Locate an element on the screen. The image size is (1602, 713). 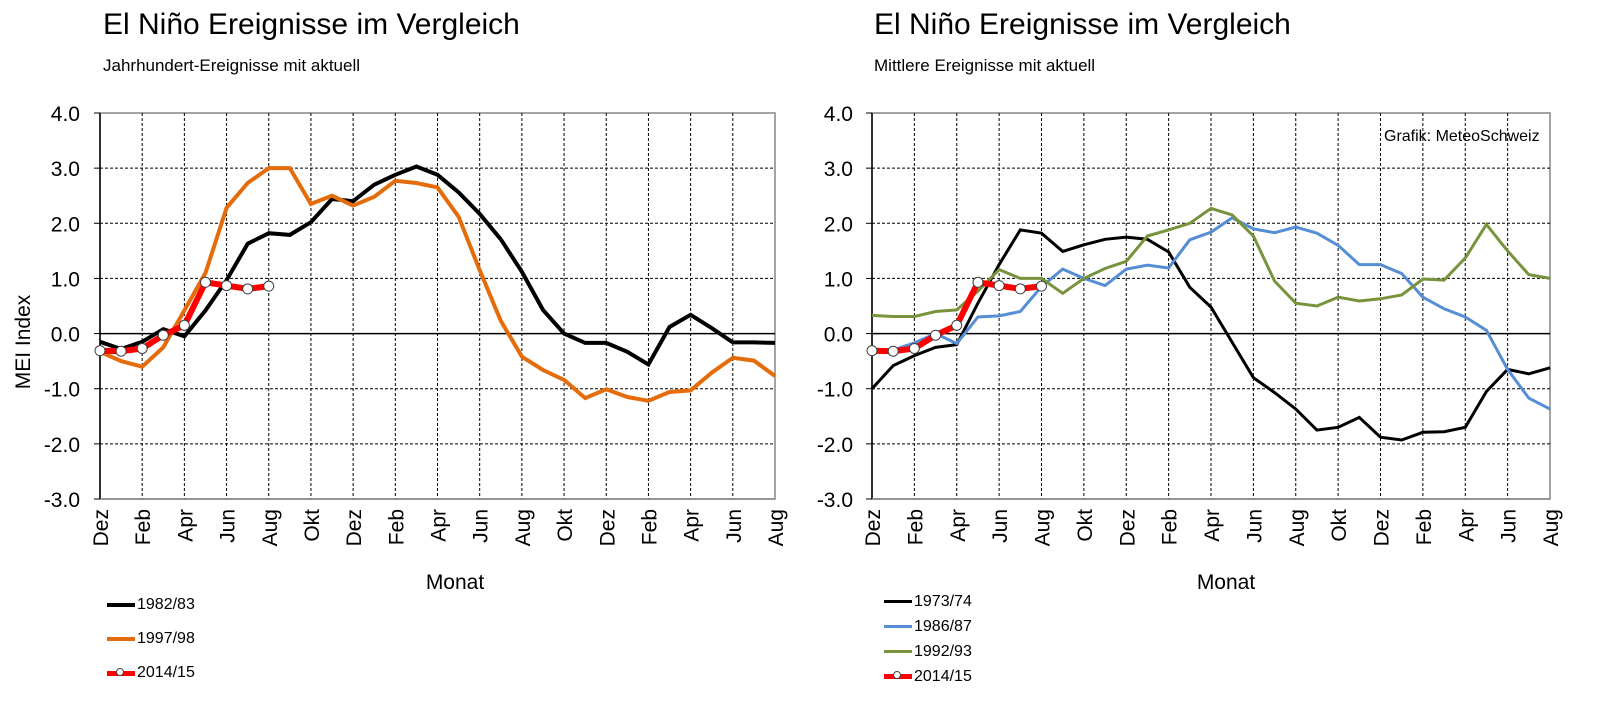
credit-annotation: Grafik: MeteoSchweiz is located at coordinates (1462, 136).